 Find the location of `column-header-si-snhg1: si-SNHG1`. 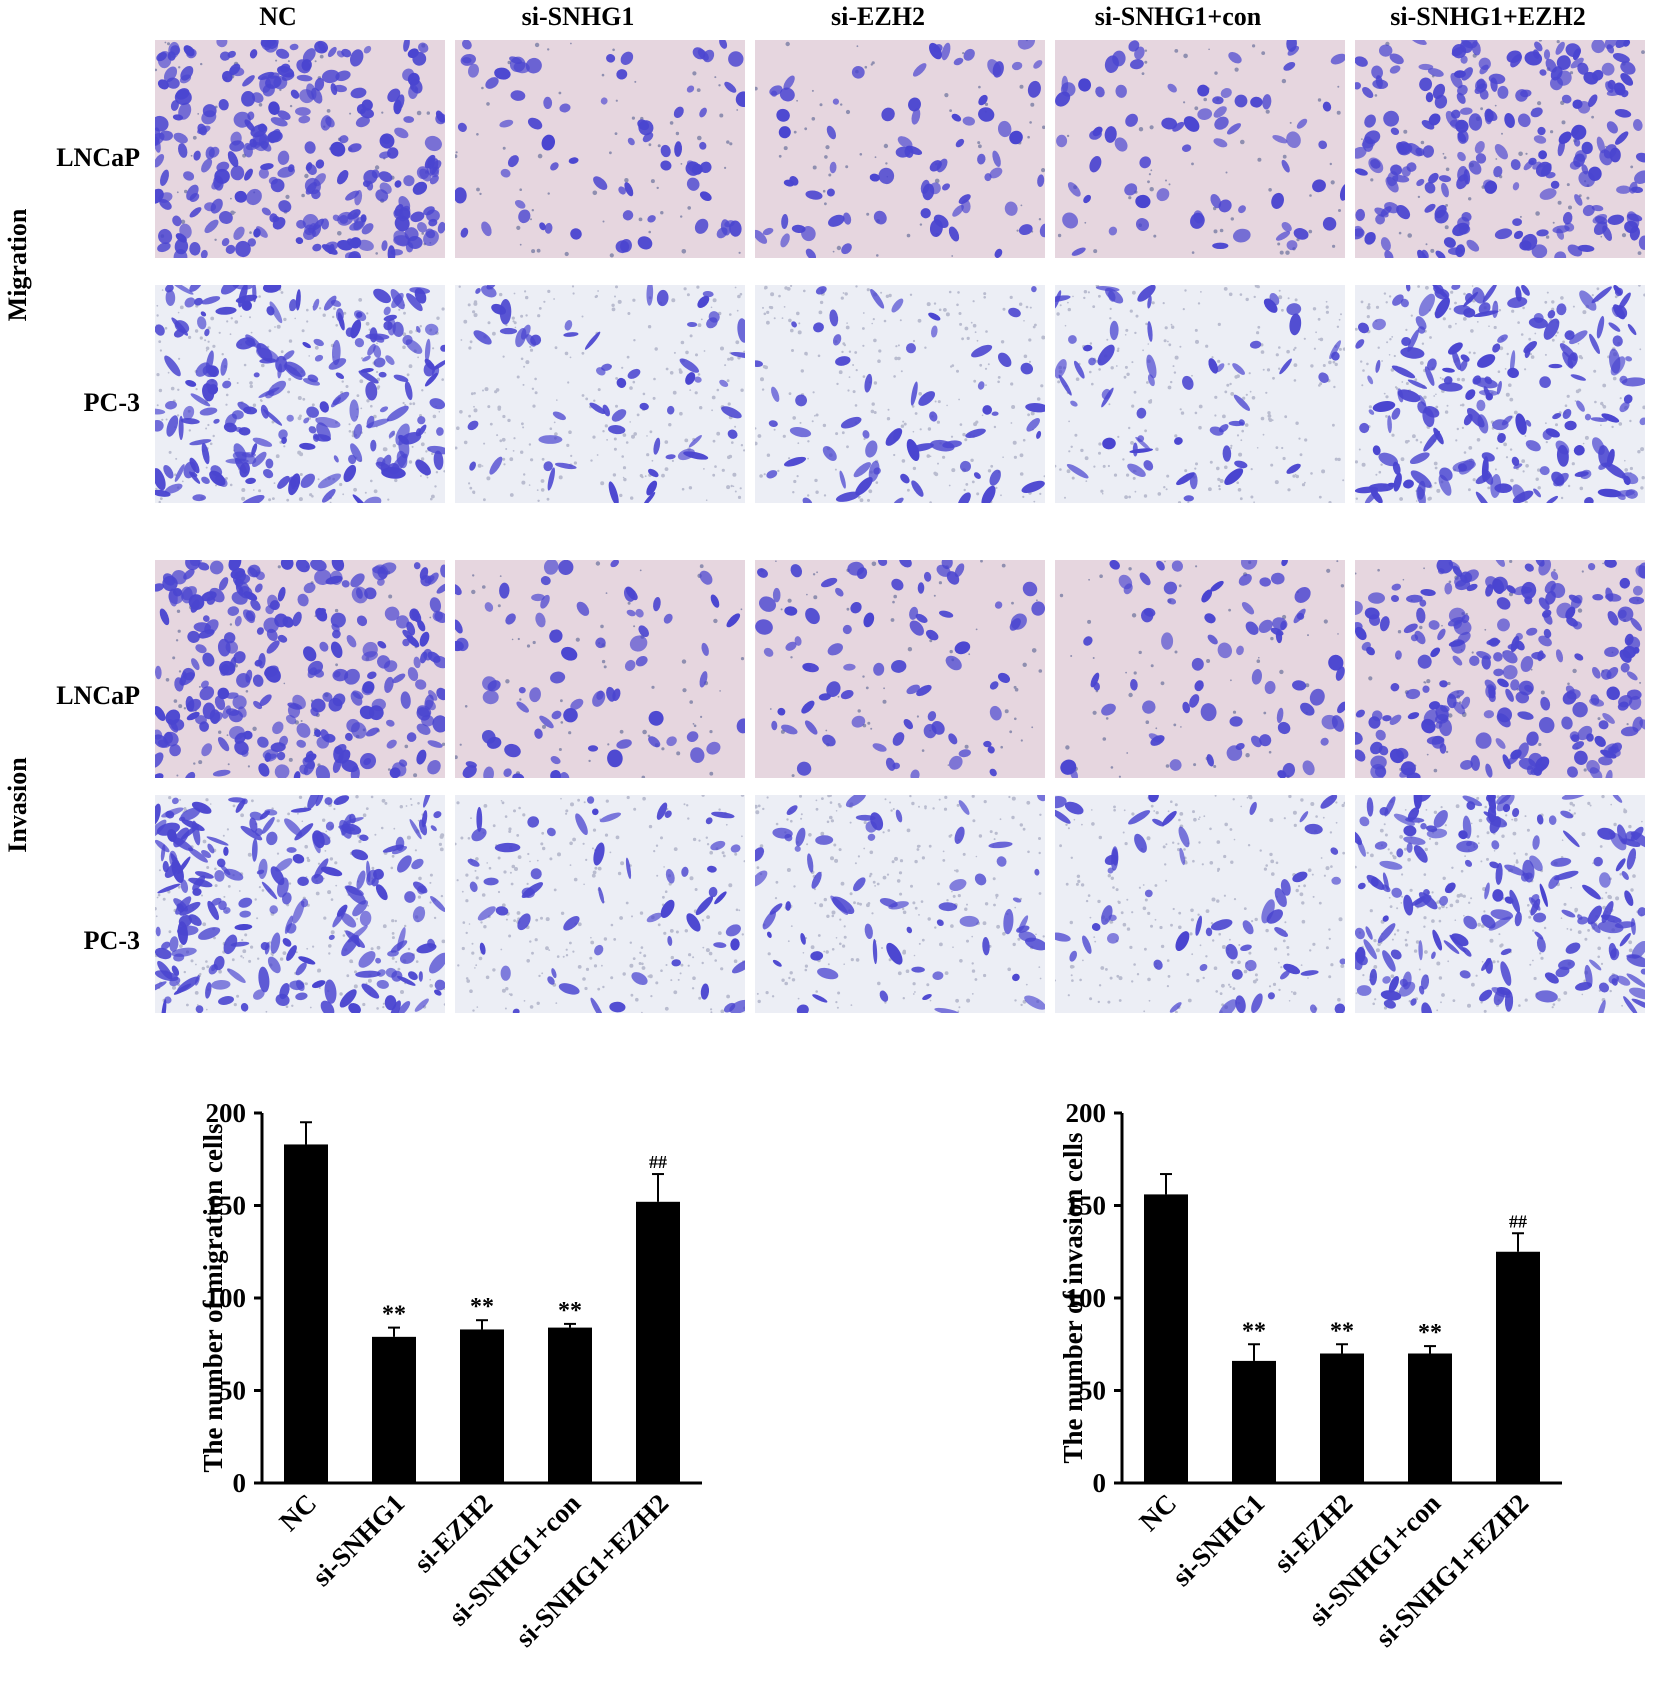

column-header-si-snhg1: si-SNHG1 is located at coordinates (578, 16).